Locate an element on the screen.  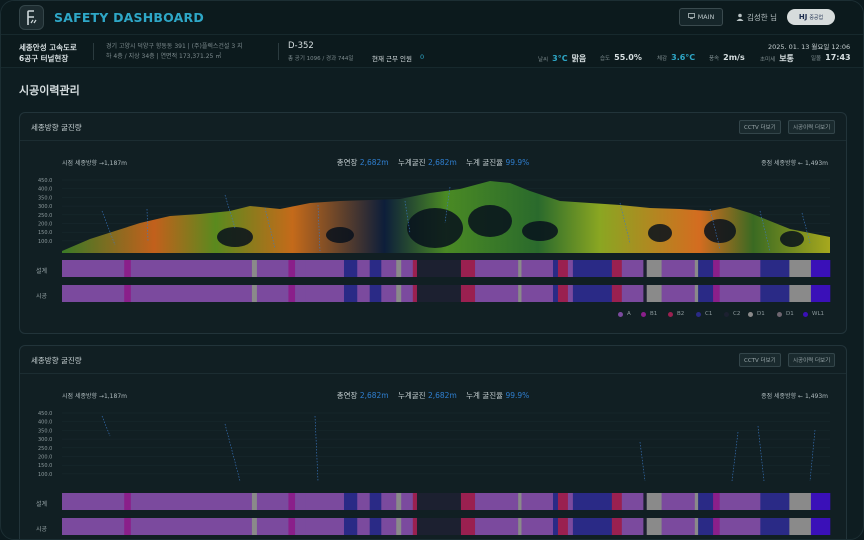
current-datetime: 2025. 01. 13 월요일 12:06 is located at coordinates (809, 47).